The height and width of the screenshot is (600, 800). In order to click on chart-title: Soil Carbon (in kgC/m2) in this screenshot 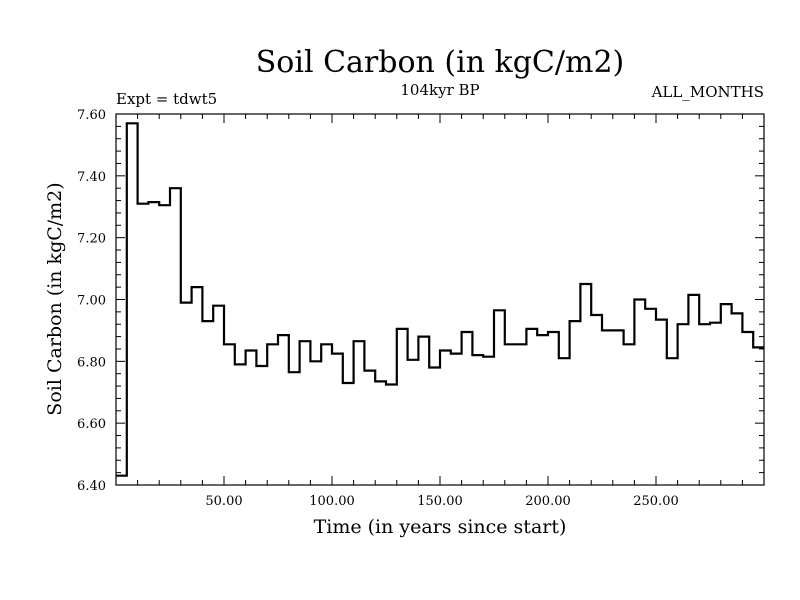, I will do `click(440, 62)`.